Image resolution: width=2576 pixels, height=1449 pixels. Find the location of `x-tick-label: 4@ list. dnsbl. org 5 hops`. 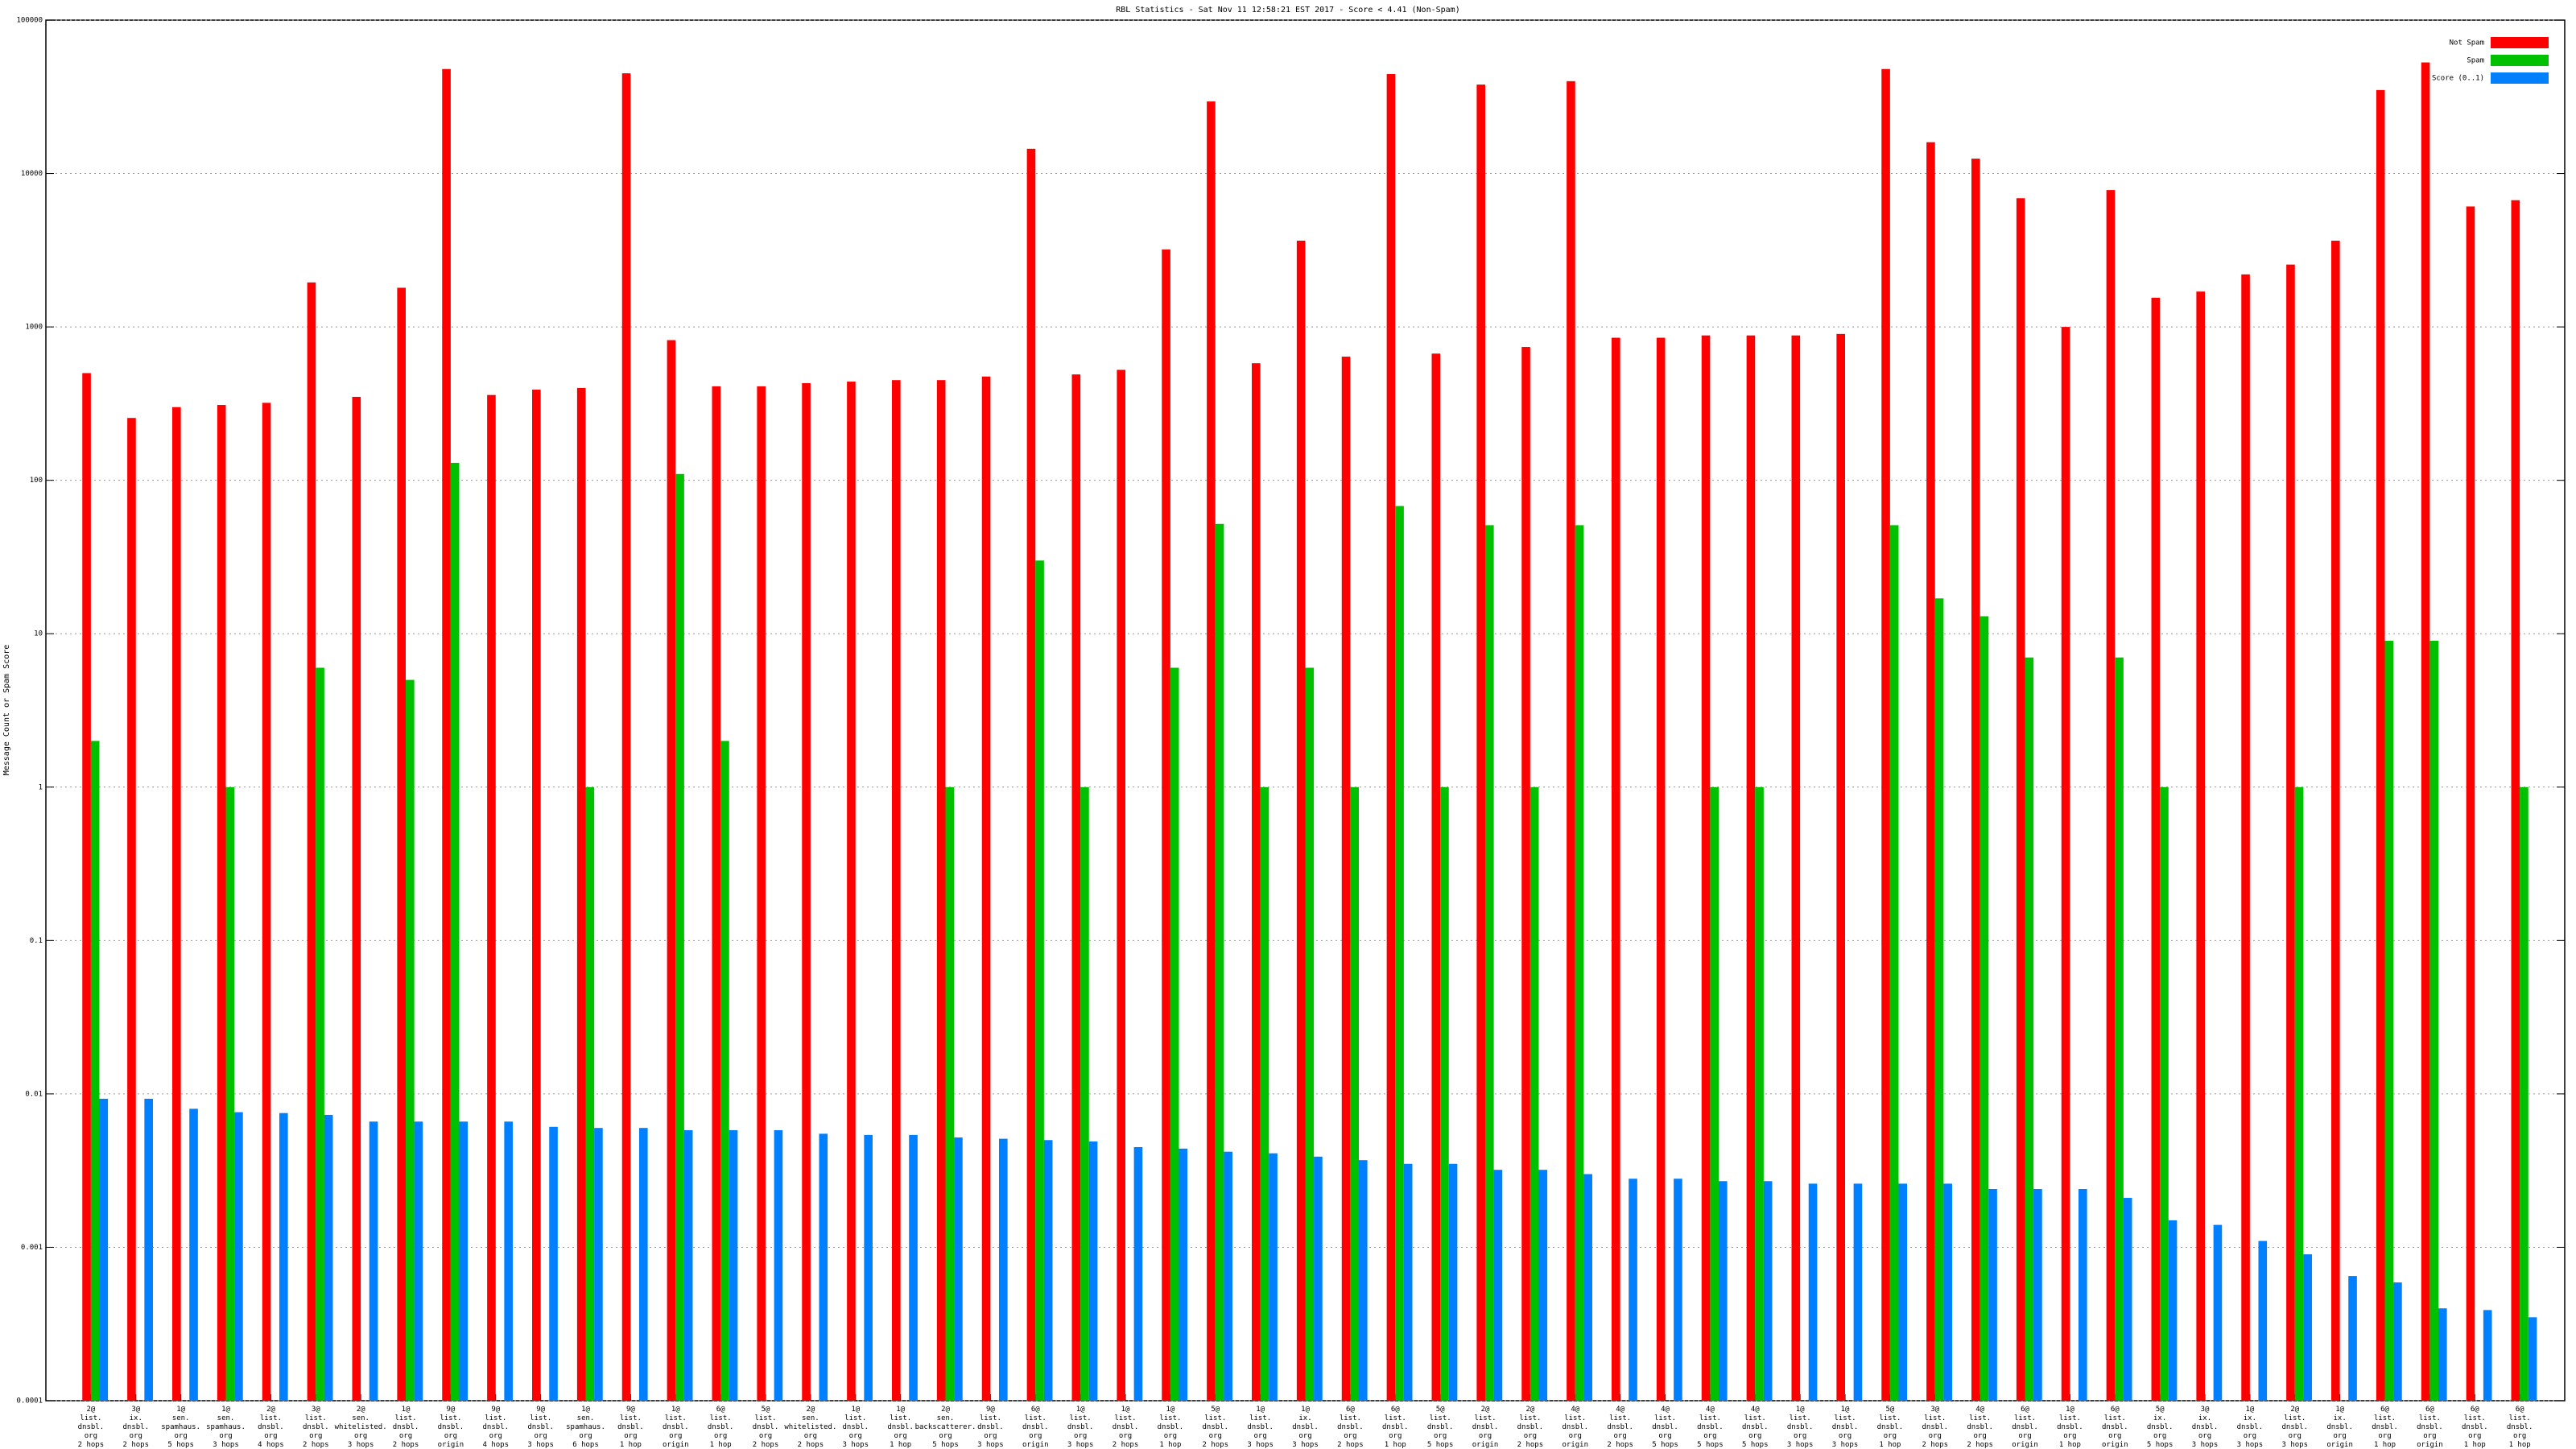

x-tick-label: 4@ list. dnsbl. org 5 hops is located at coordinates (1755, 1427).